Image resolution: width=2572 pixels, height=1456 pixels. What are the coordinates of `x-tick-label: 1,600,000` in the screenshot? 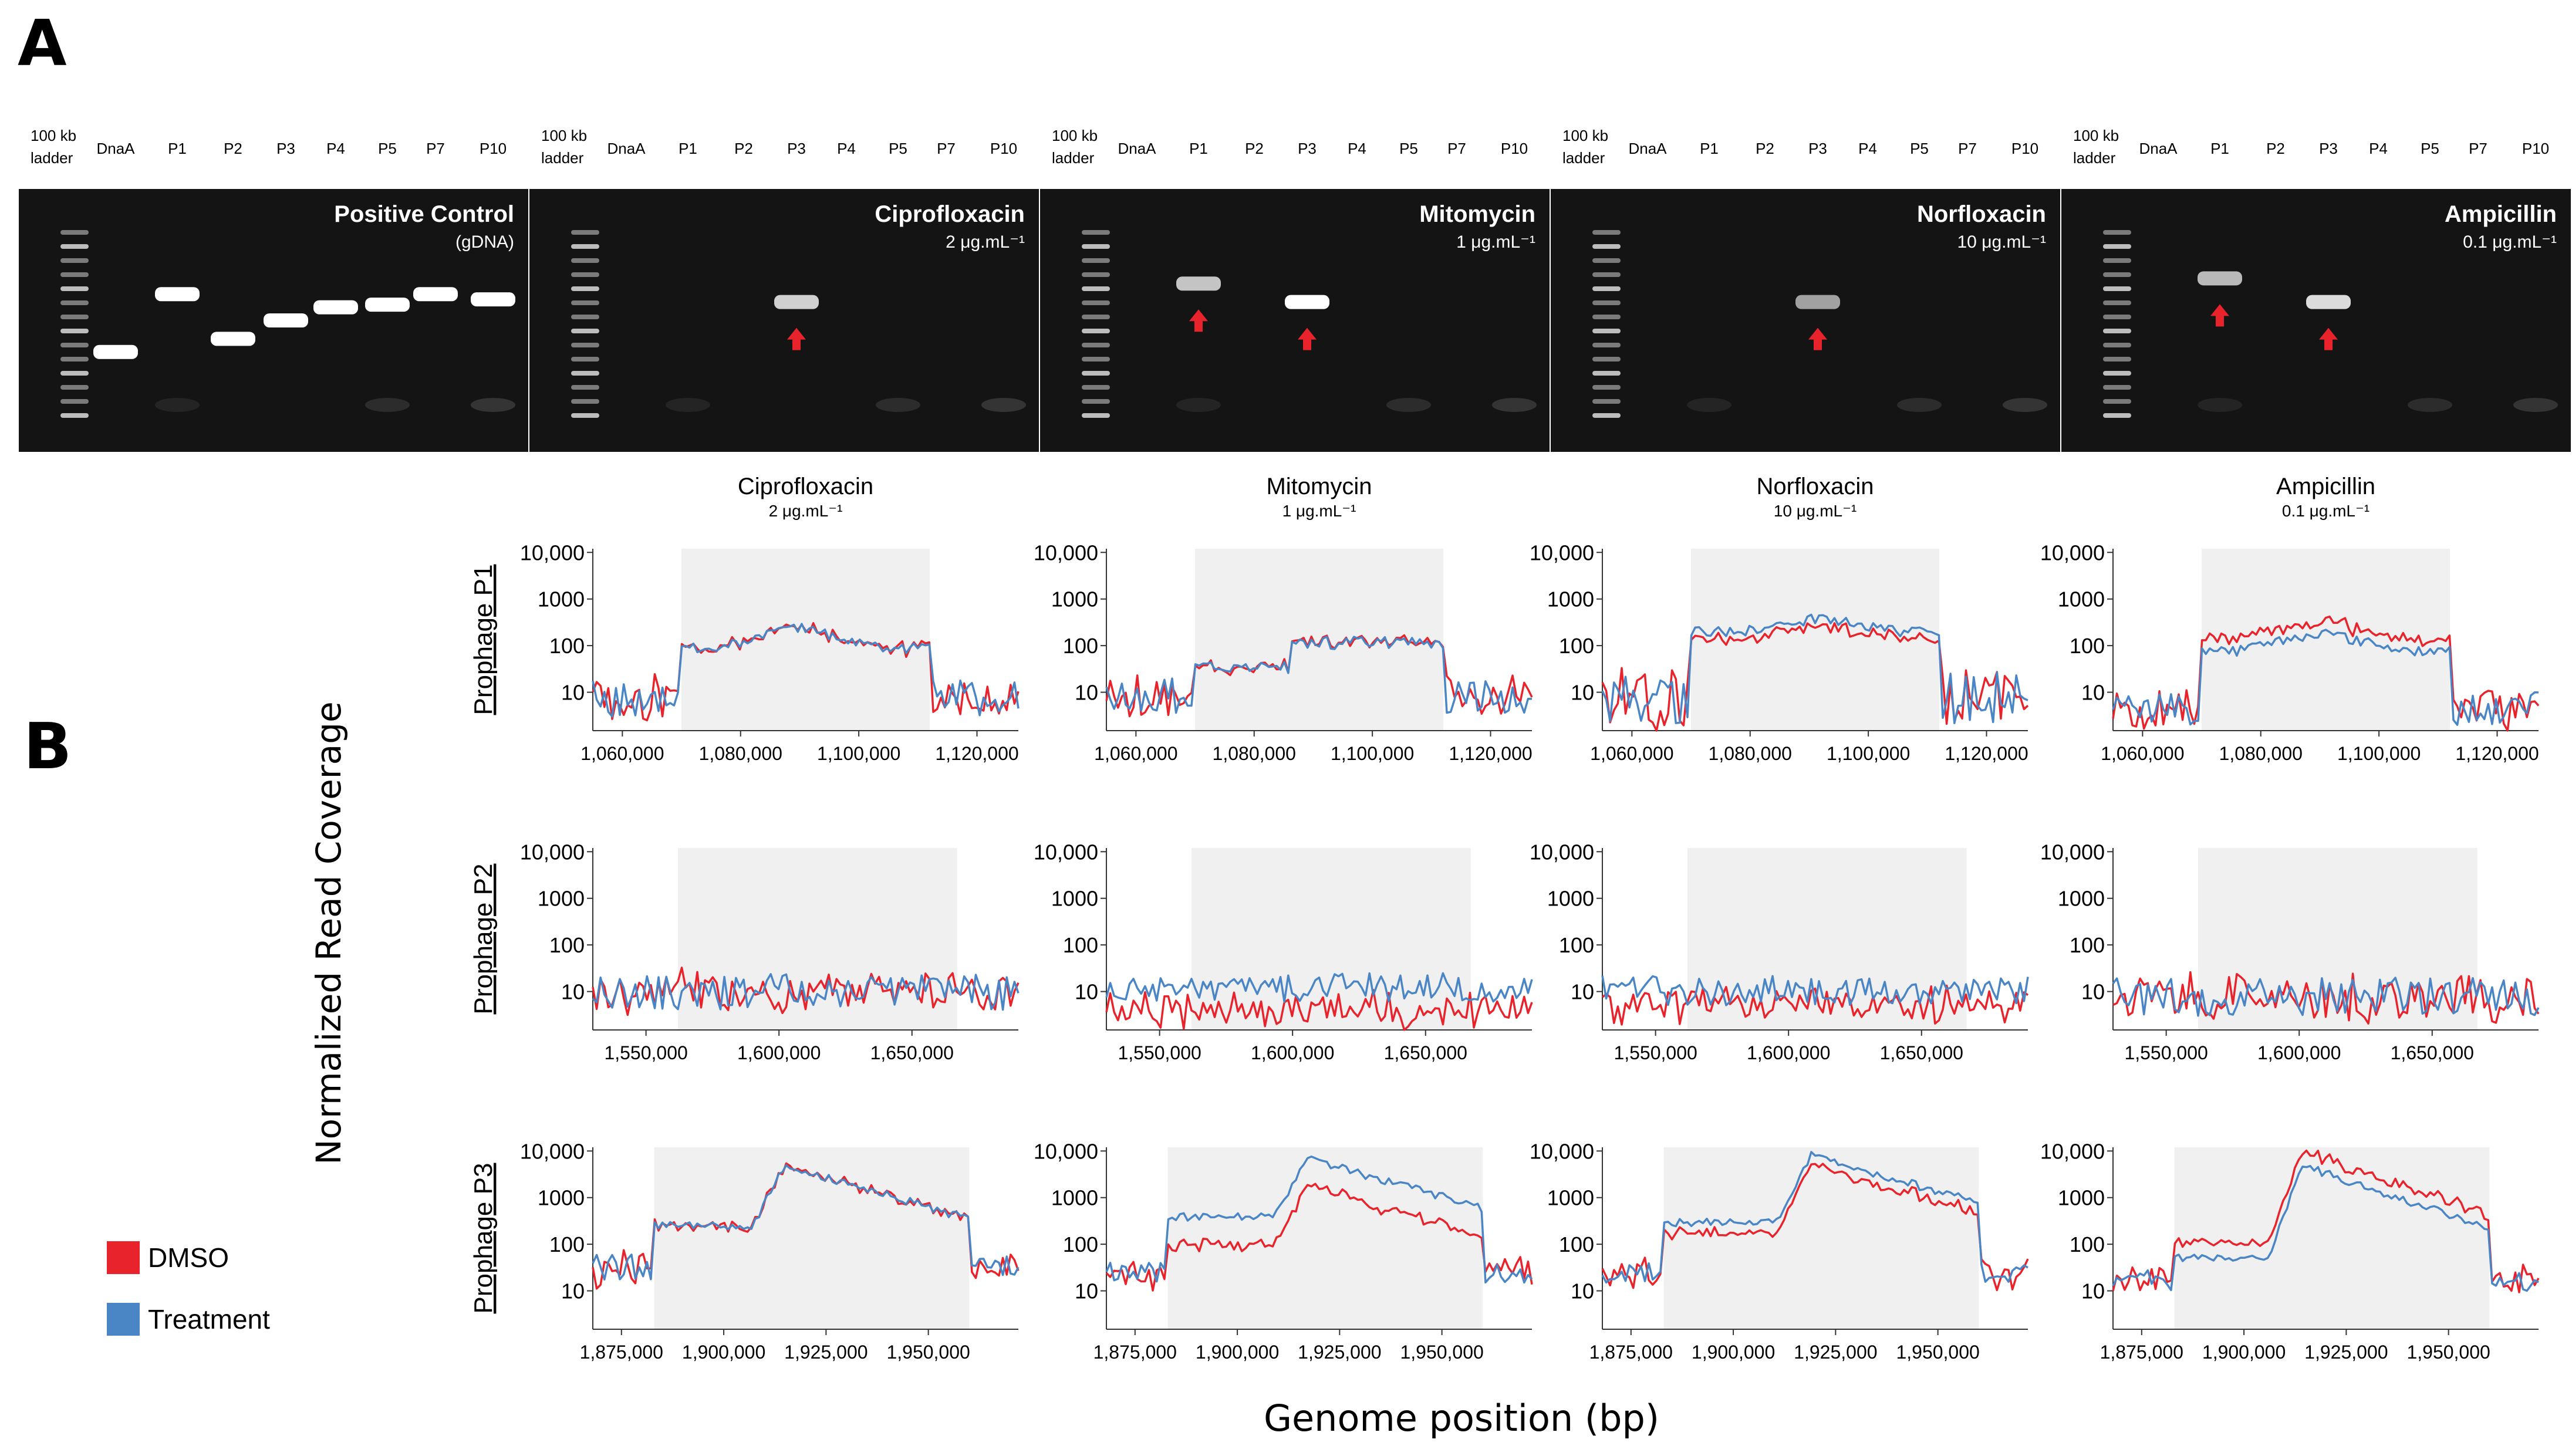 It's located at (1789, 1052).